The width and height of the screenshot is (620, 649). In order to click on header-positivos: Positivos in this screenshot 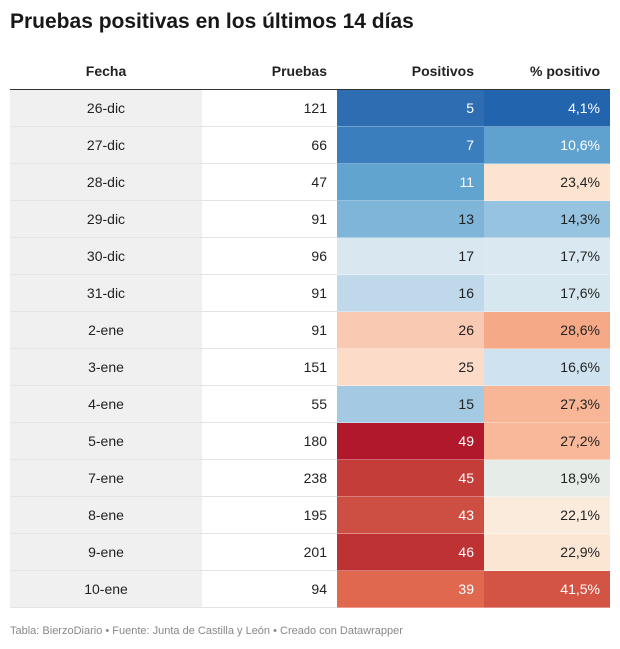, I will do `click(410, 71)`.